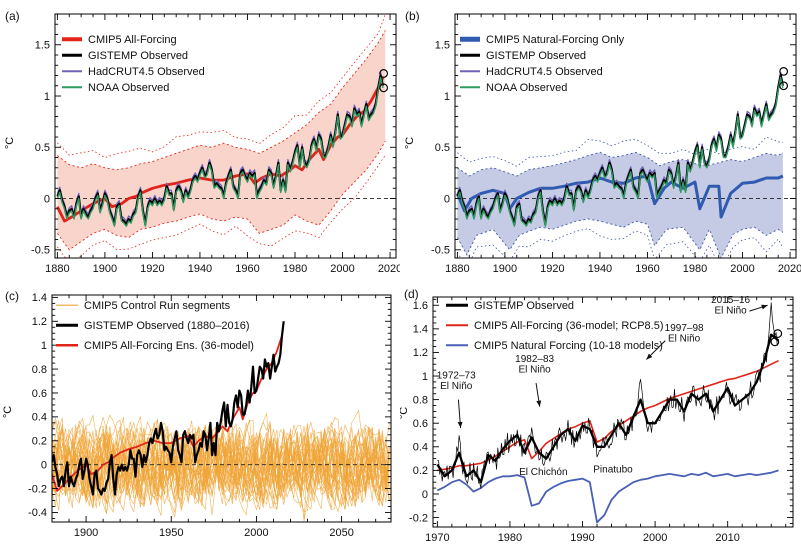 This screenshot has width=801, height=560. What do you see at coordinates (568, 346) in the screenshot?
I see `legend-entry-label: CMIP5 Natural Forcing (10-18 models)` at bounding box center [568, 346].